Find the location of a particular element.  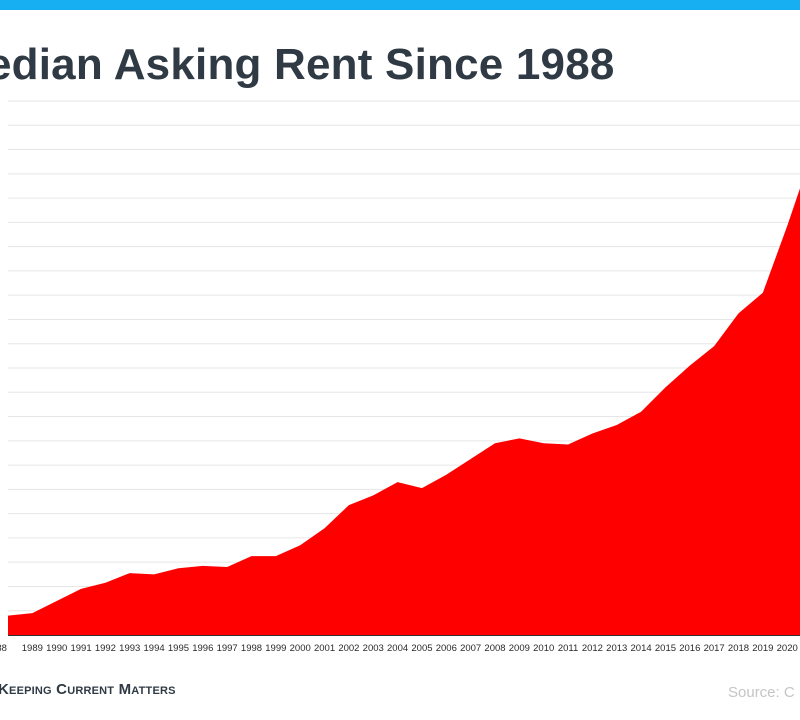

x-tick-label: 1993 is located at coordinates (129, 648).